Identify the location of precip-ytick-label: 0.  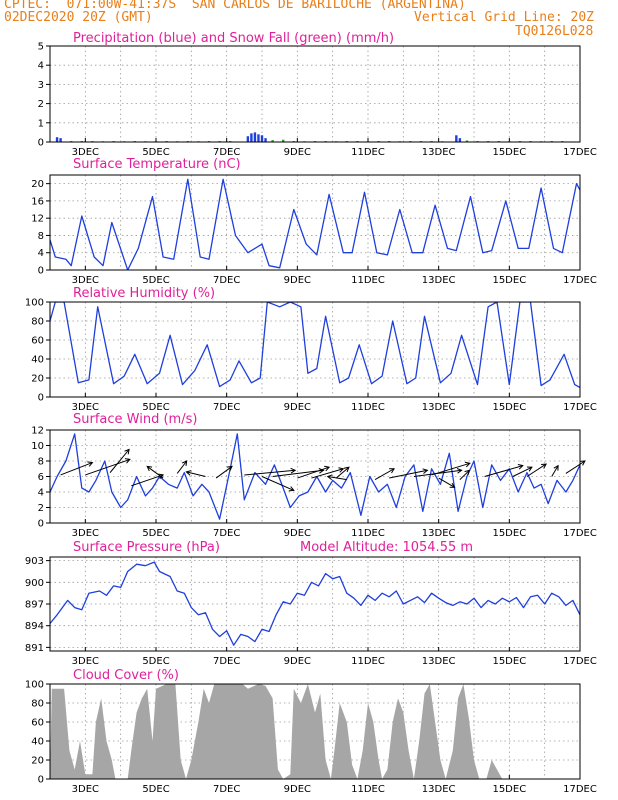
(41, 143).